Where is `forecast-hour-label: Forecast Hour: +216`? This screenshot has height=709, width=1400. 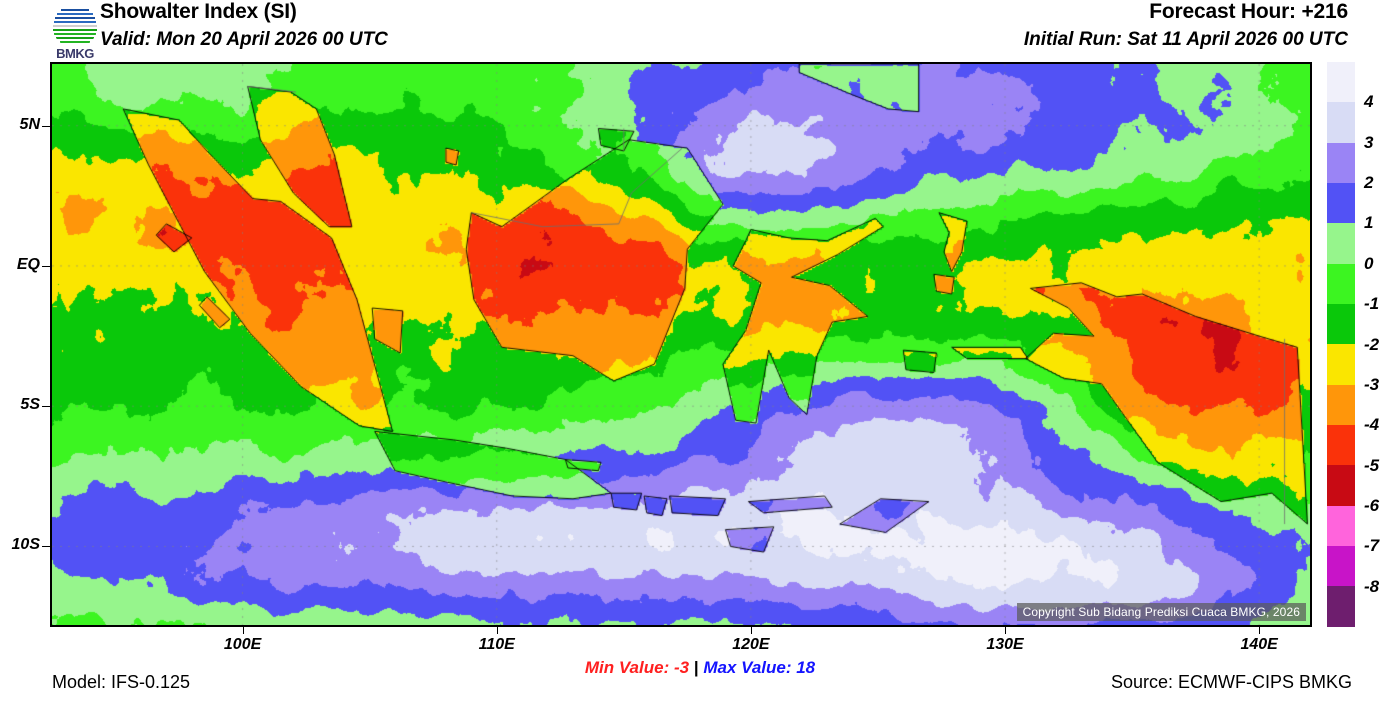 forecast-hour-label: Forecast Hour: +216 is located at coordinates (1248, 11).